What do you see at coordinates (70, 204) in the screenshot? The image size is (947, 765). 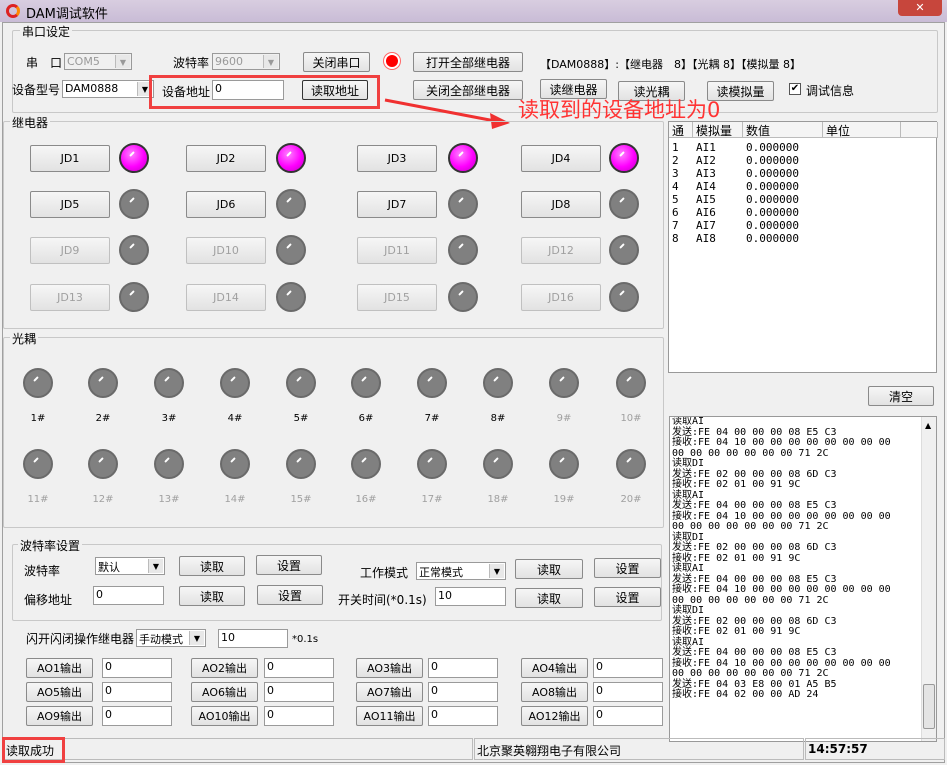 I see `relay-button-jd5: JD5` at bounding box center [70, 204].